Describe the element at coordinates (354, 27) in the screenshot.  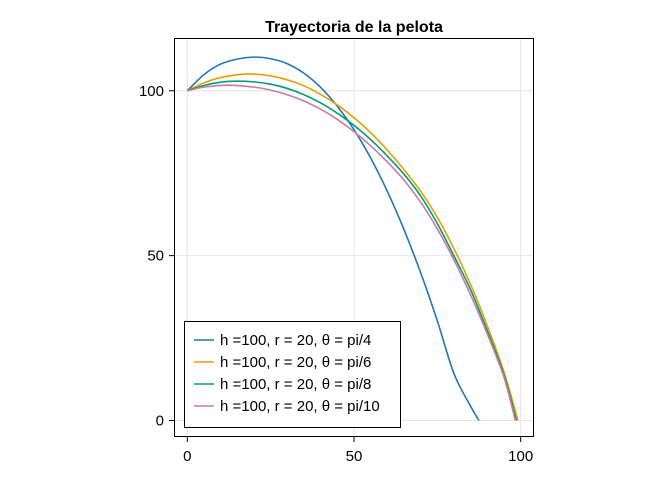
I see `chart-title: Trayectoria de la pelota` at that location.